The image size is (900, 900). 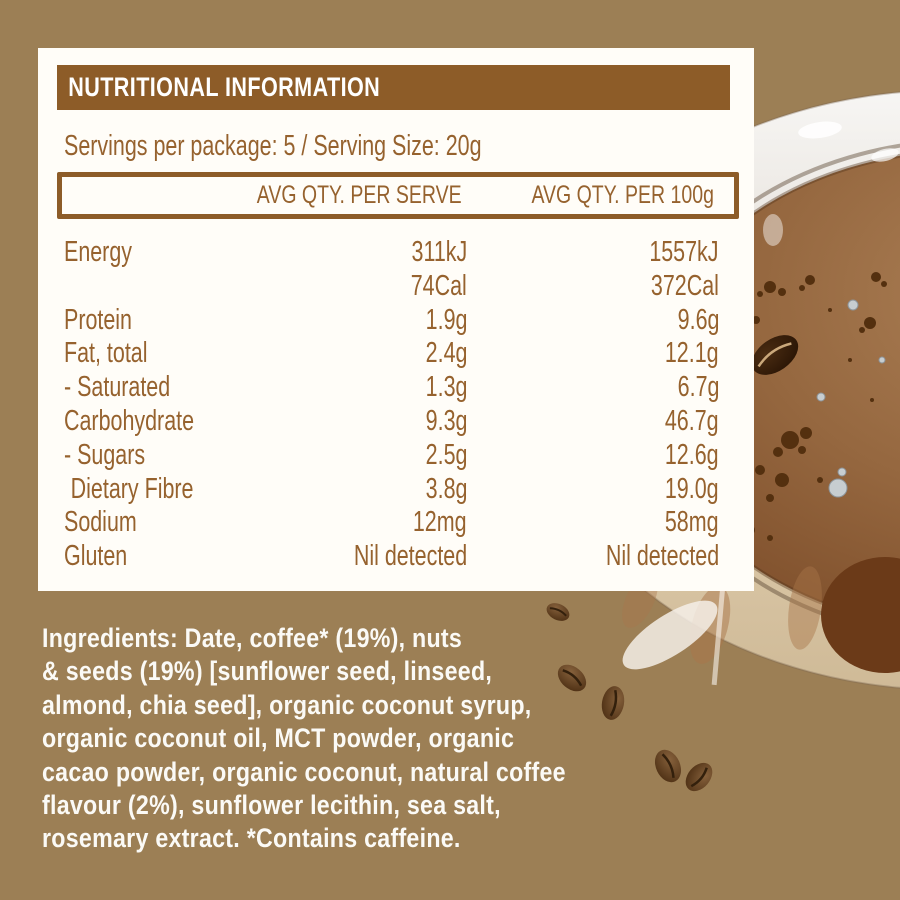 I want to click on coffee-beans, so click(x=629, y=697).